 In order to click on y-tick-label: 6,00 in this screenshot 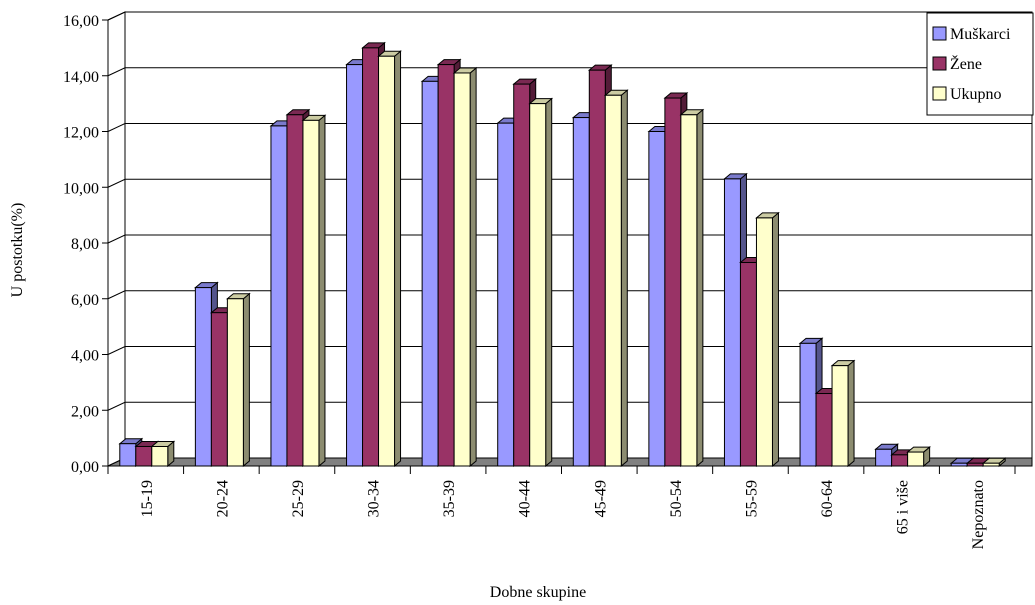, I will do `click(85, 300)`.